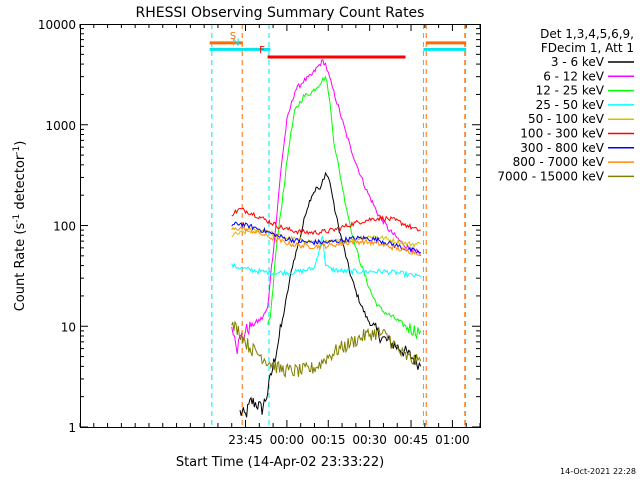 Image resolution: width=640 pixels, height=480 pixels. I want to click on x-tick-label: 00:00, so click(287, 440).